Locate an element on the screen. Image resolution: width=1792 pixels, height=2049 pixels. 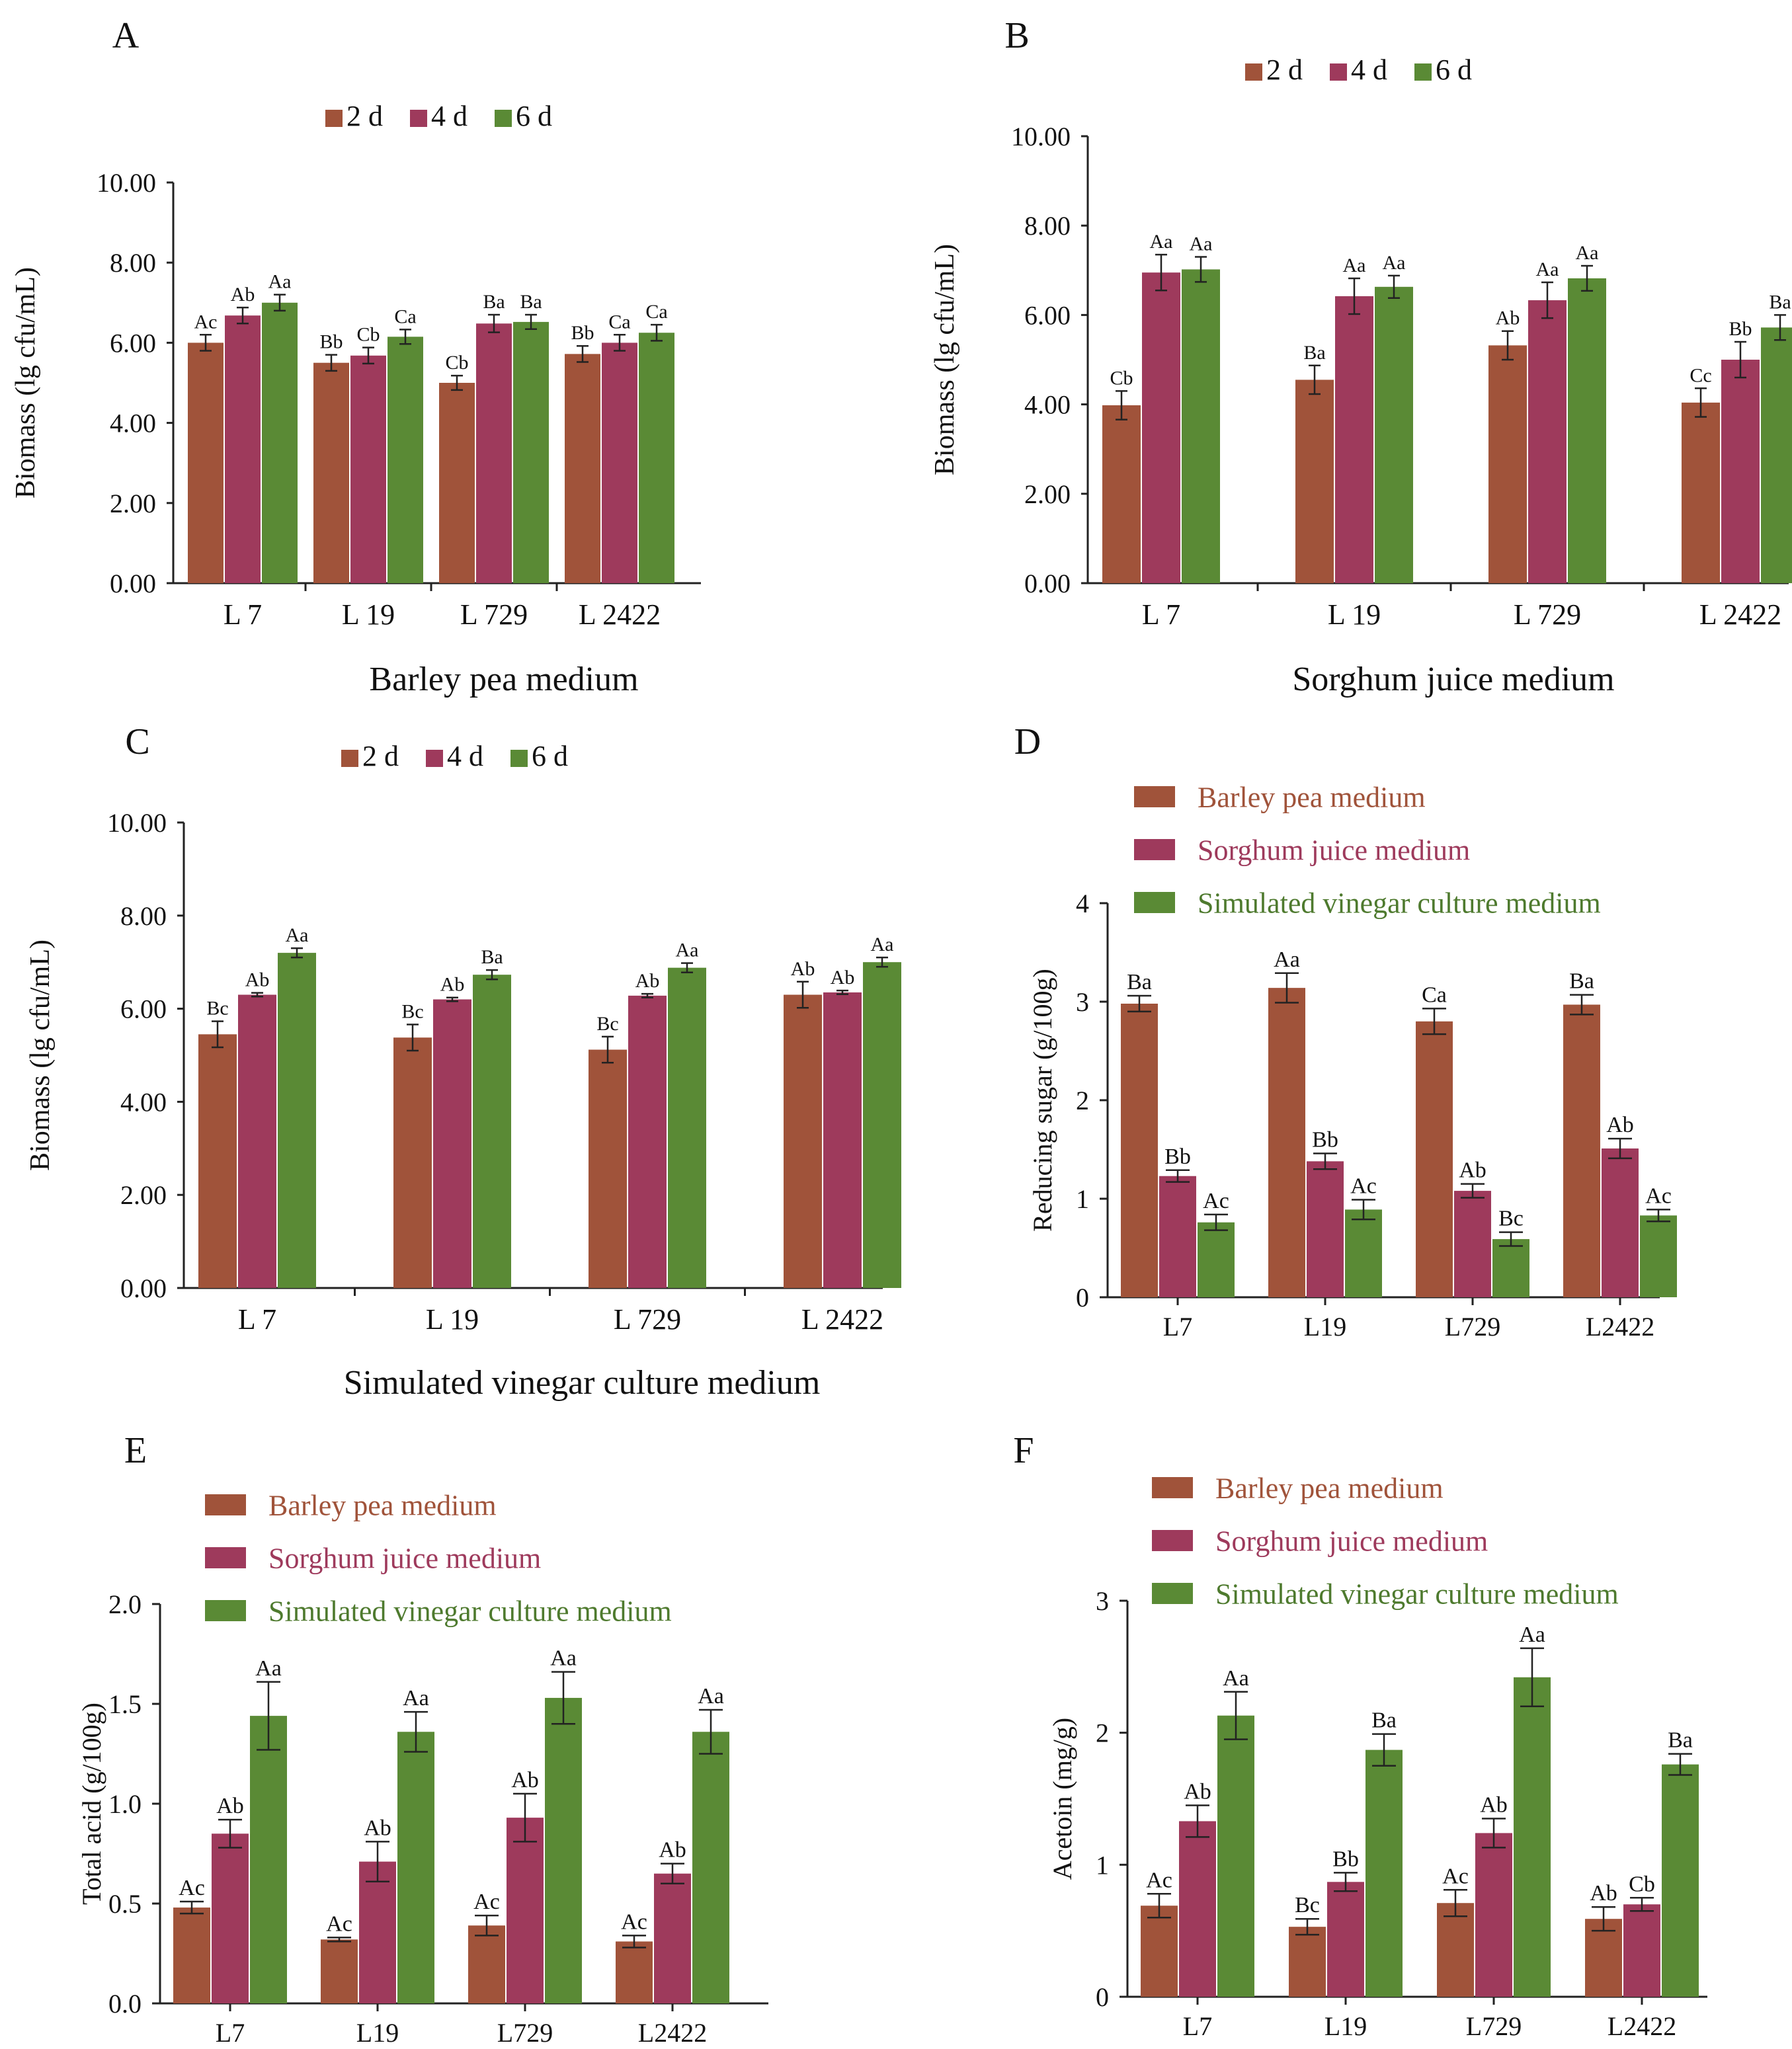
y-axis-title: Acetoin (mg/g) is located at coordinates (1062, 1799).